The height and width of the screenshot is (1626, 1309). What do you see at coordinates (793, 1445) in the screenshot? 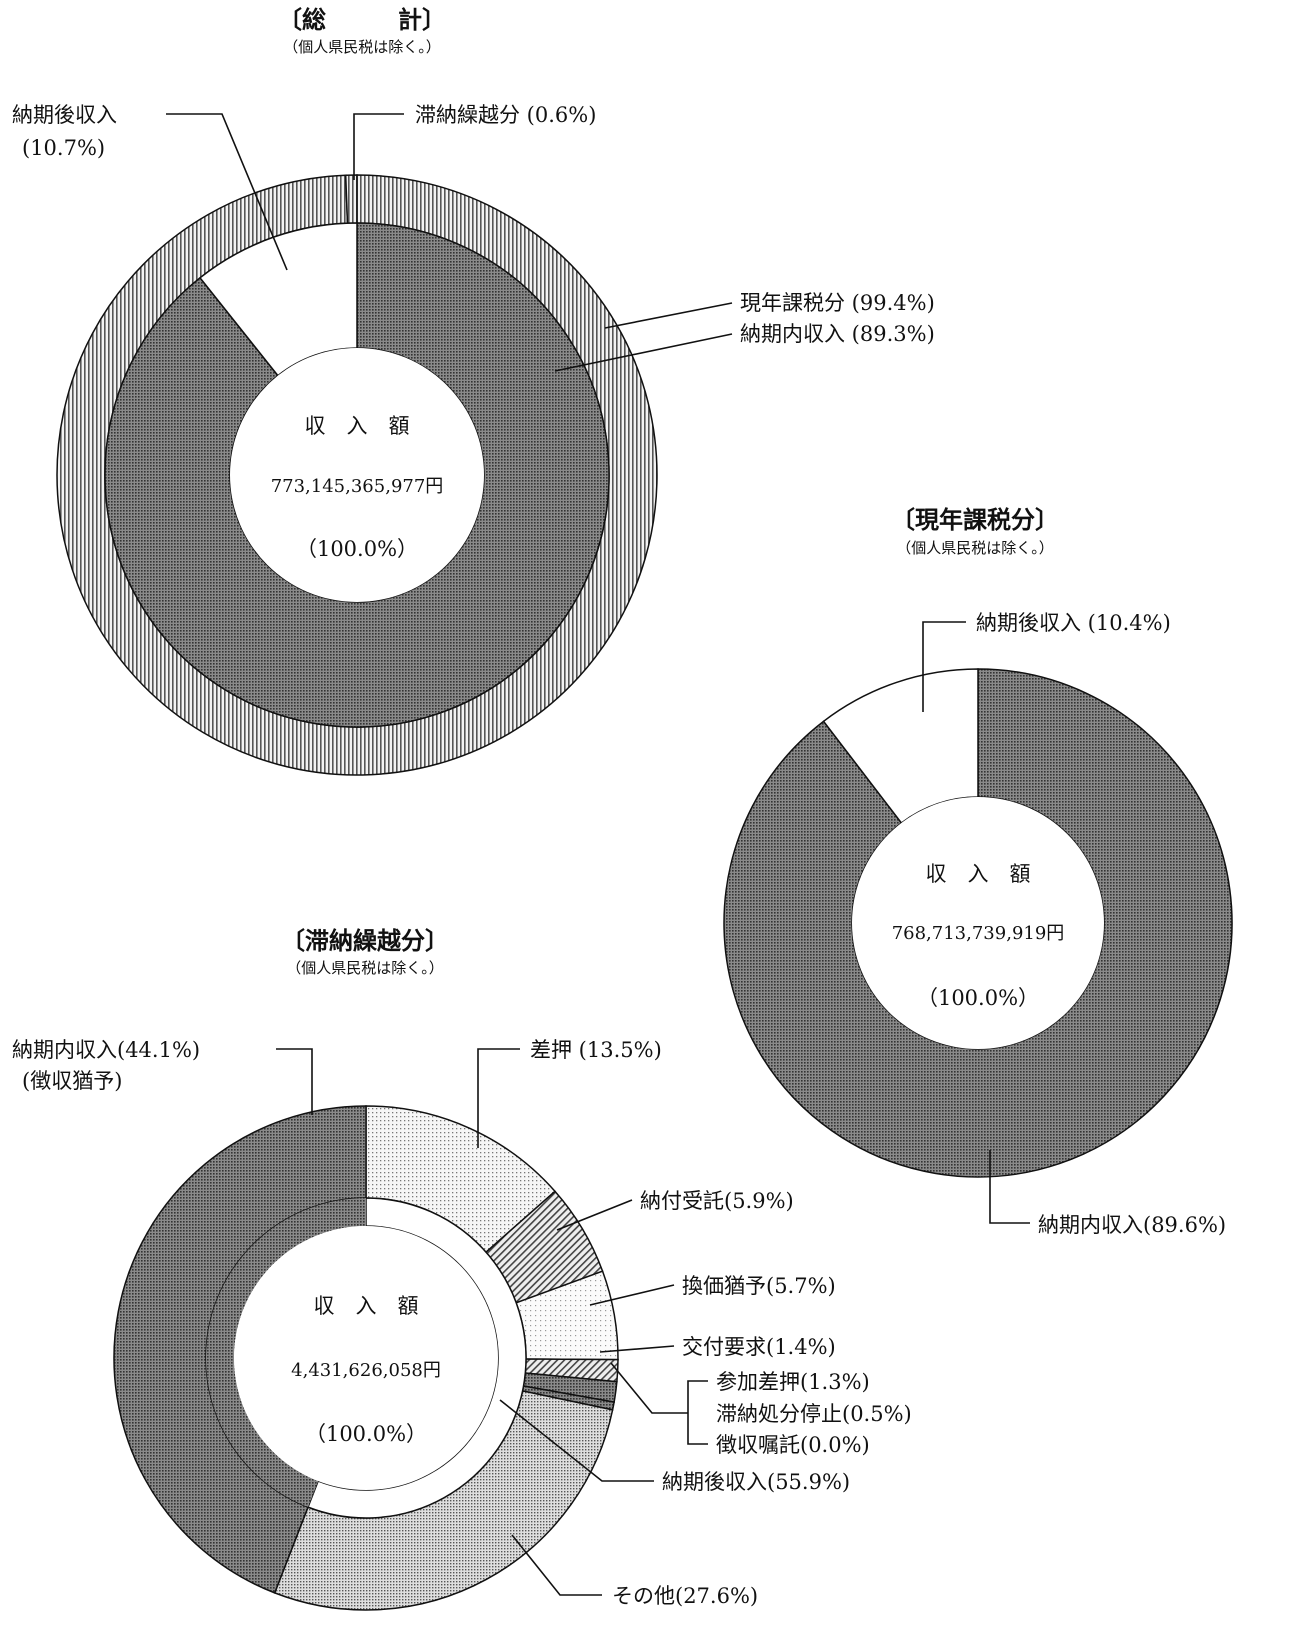
I see `label-arrears-commission: 徴収嘱託(0.0%)` at bounding box center [793, 1445].